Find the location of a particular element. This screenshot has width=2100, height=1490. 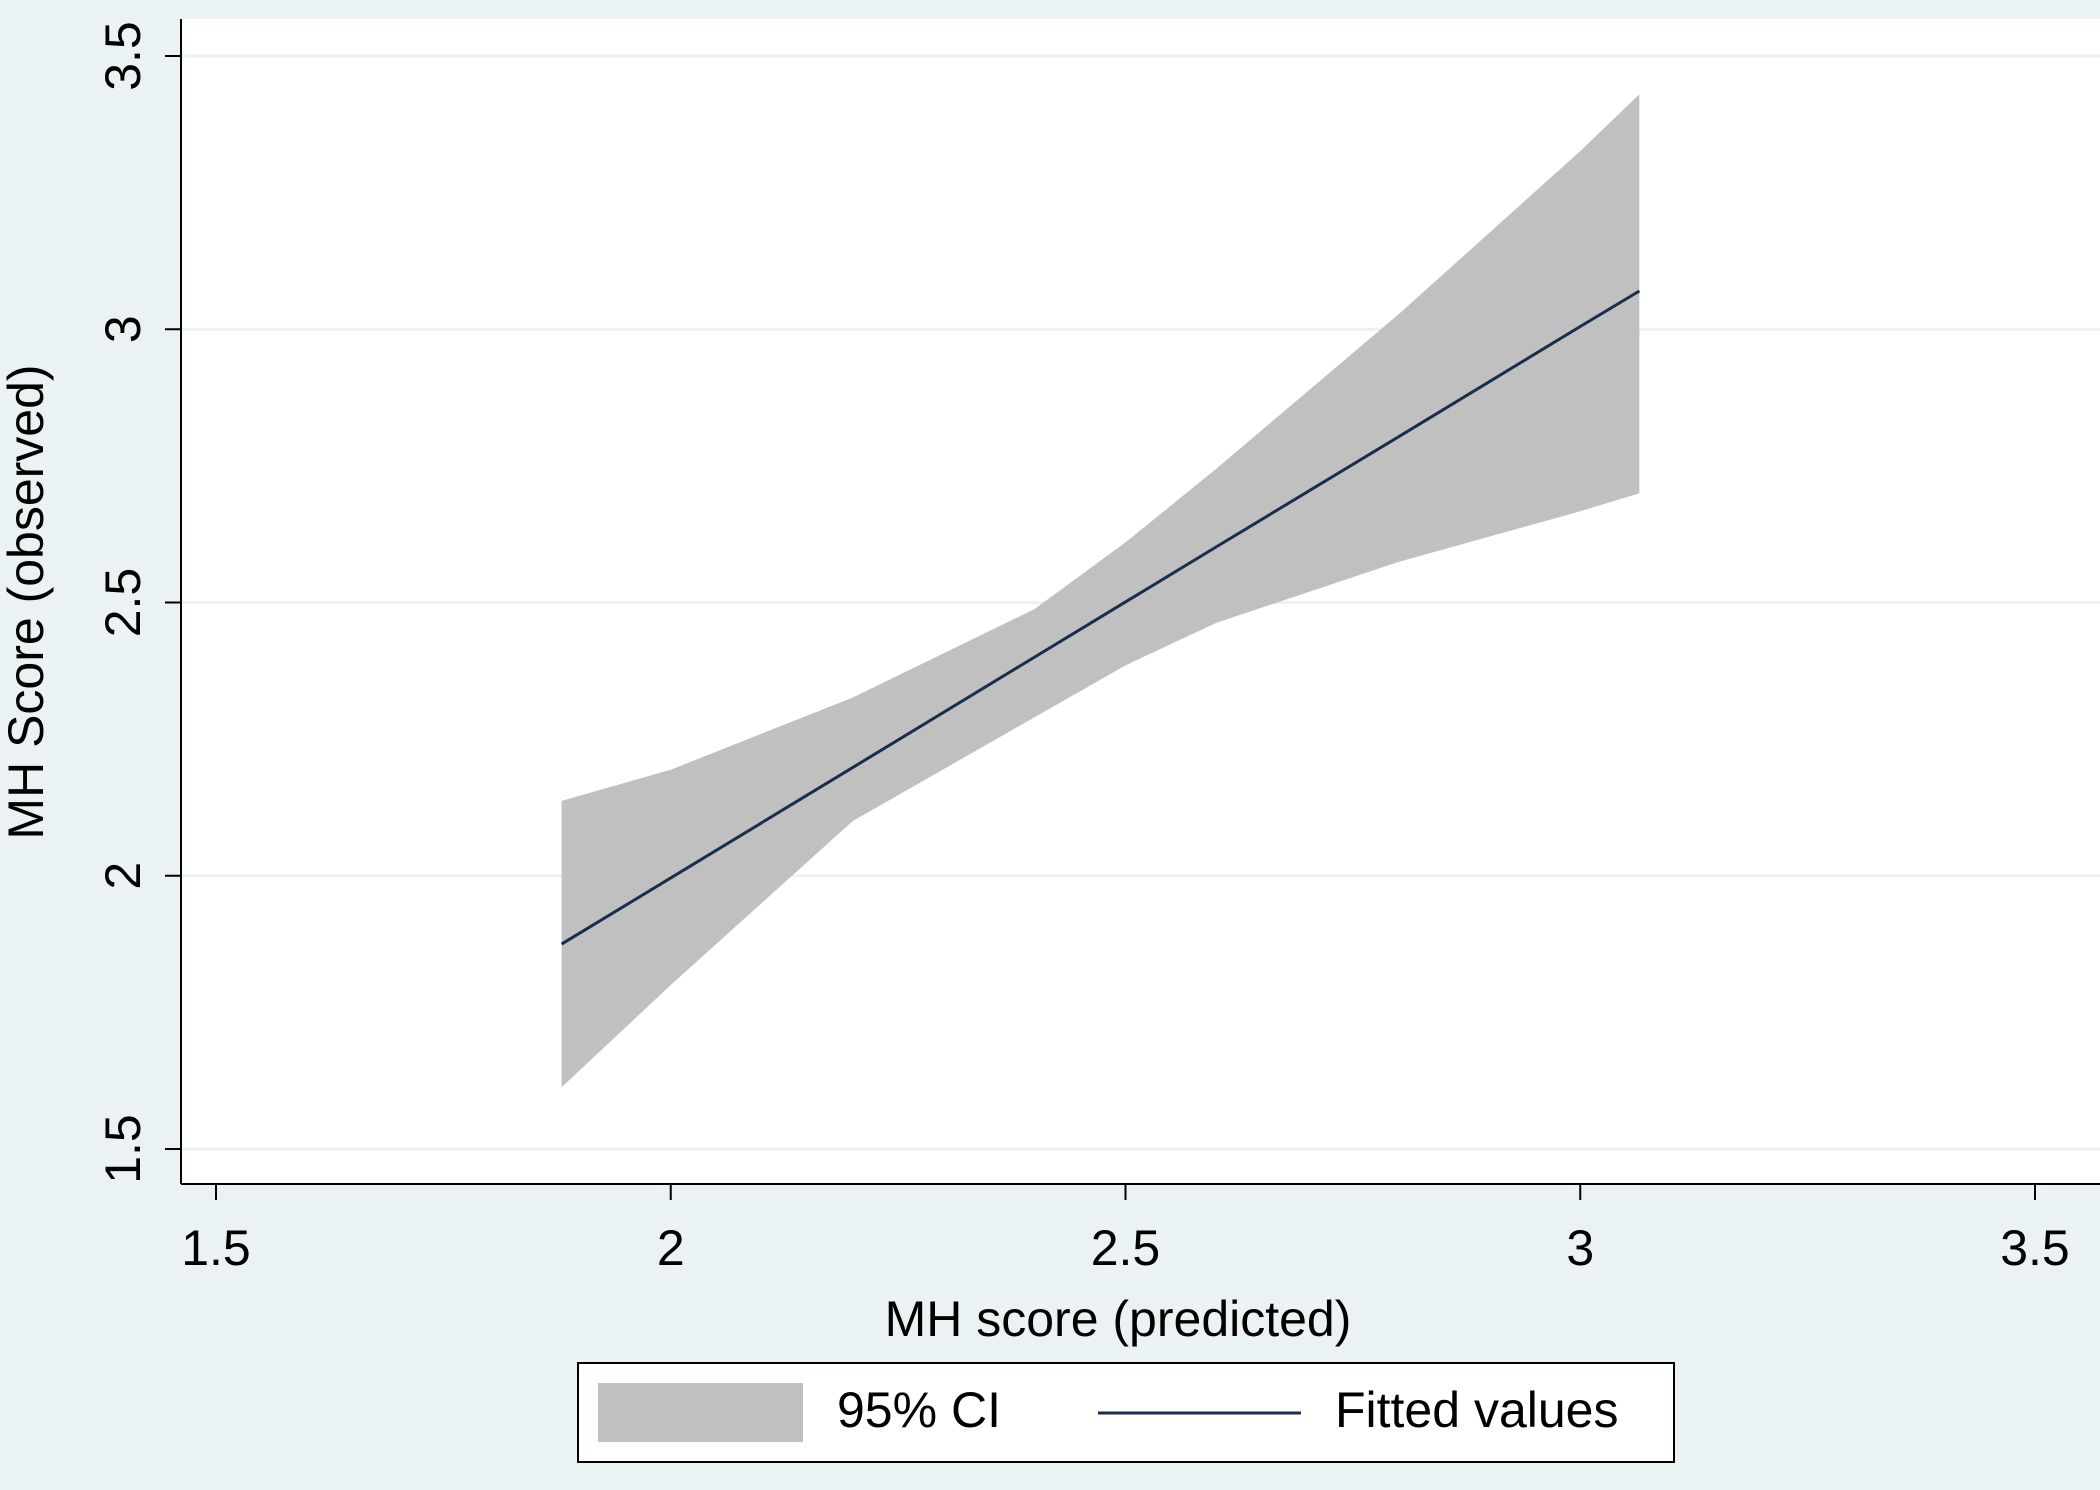

x-tick-label: 1.5 is located at coordinates (216, 1248).